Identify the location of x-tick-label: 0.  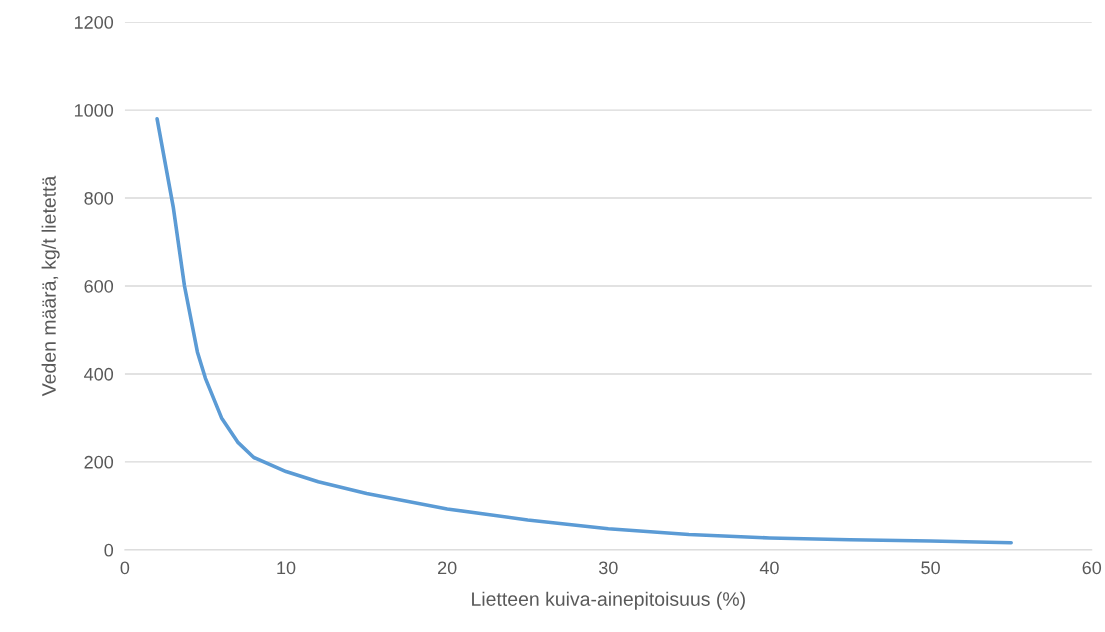
(125, 568).